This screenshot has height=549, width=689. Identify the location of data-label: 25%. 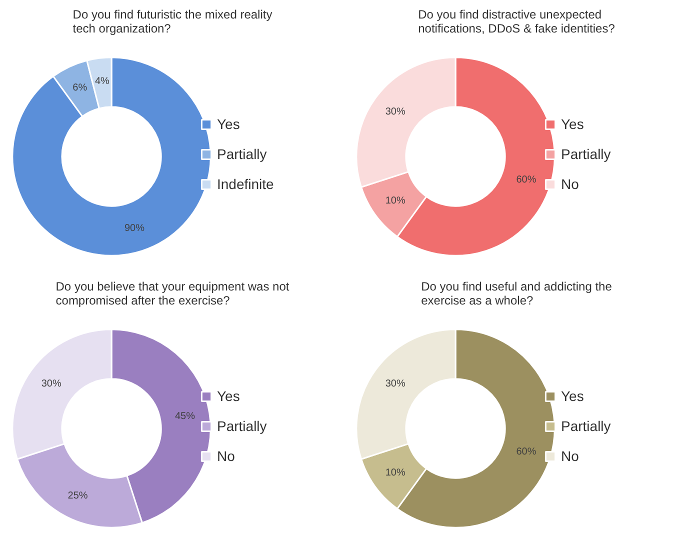
(78, 496).